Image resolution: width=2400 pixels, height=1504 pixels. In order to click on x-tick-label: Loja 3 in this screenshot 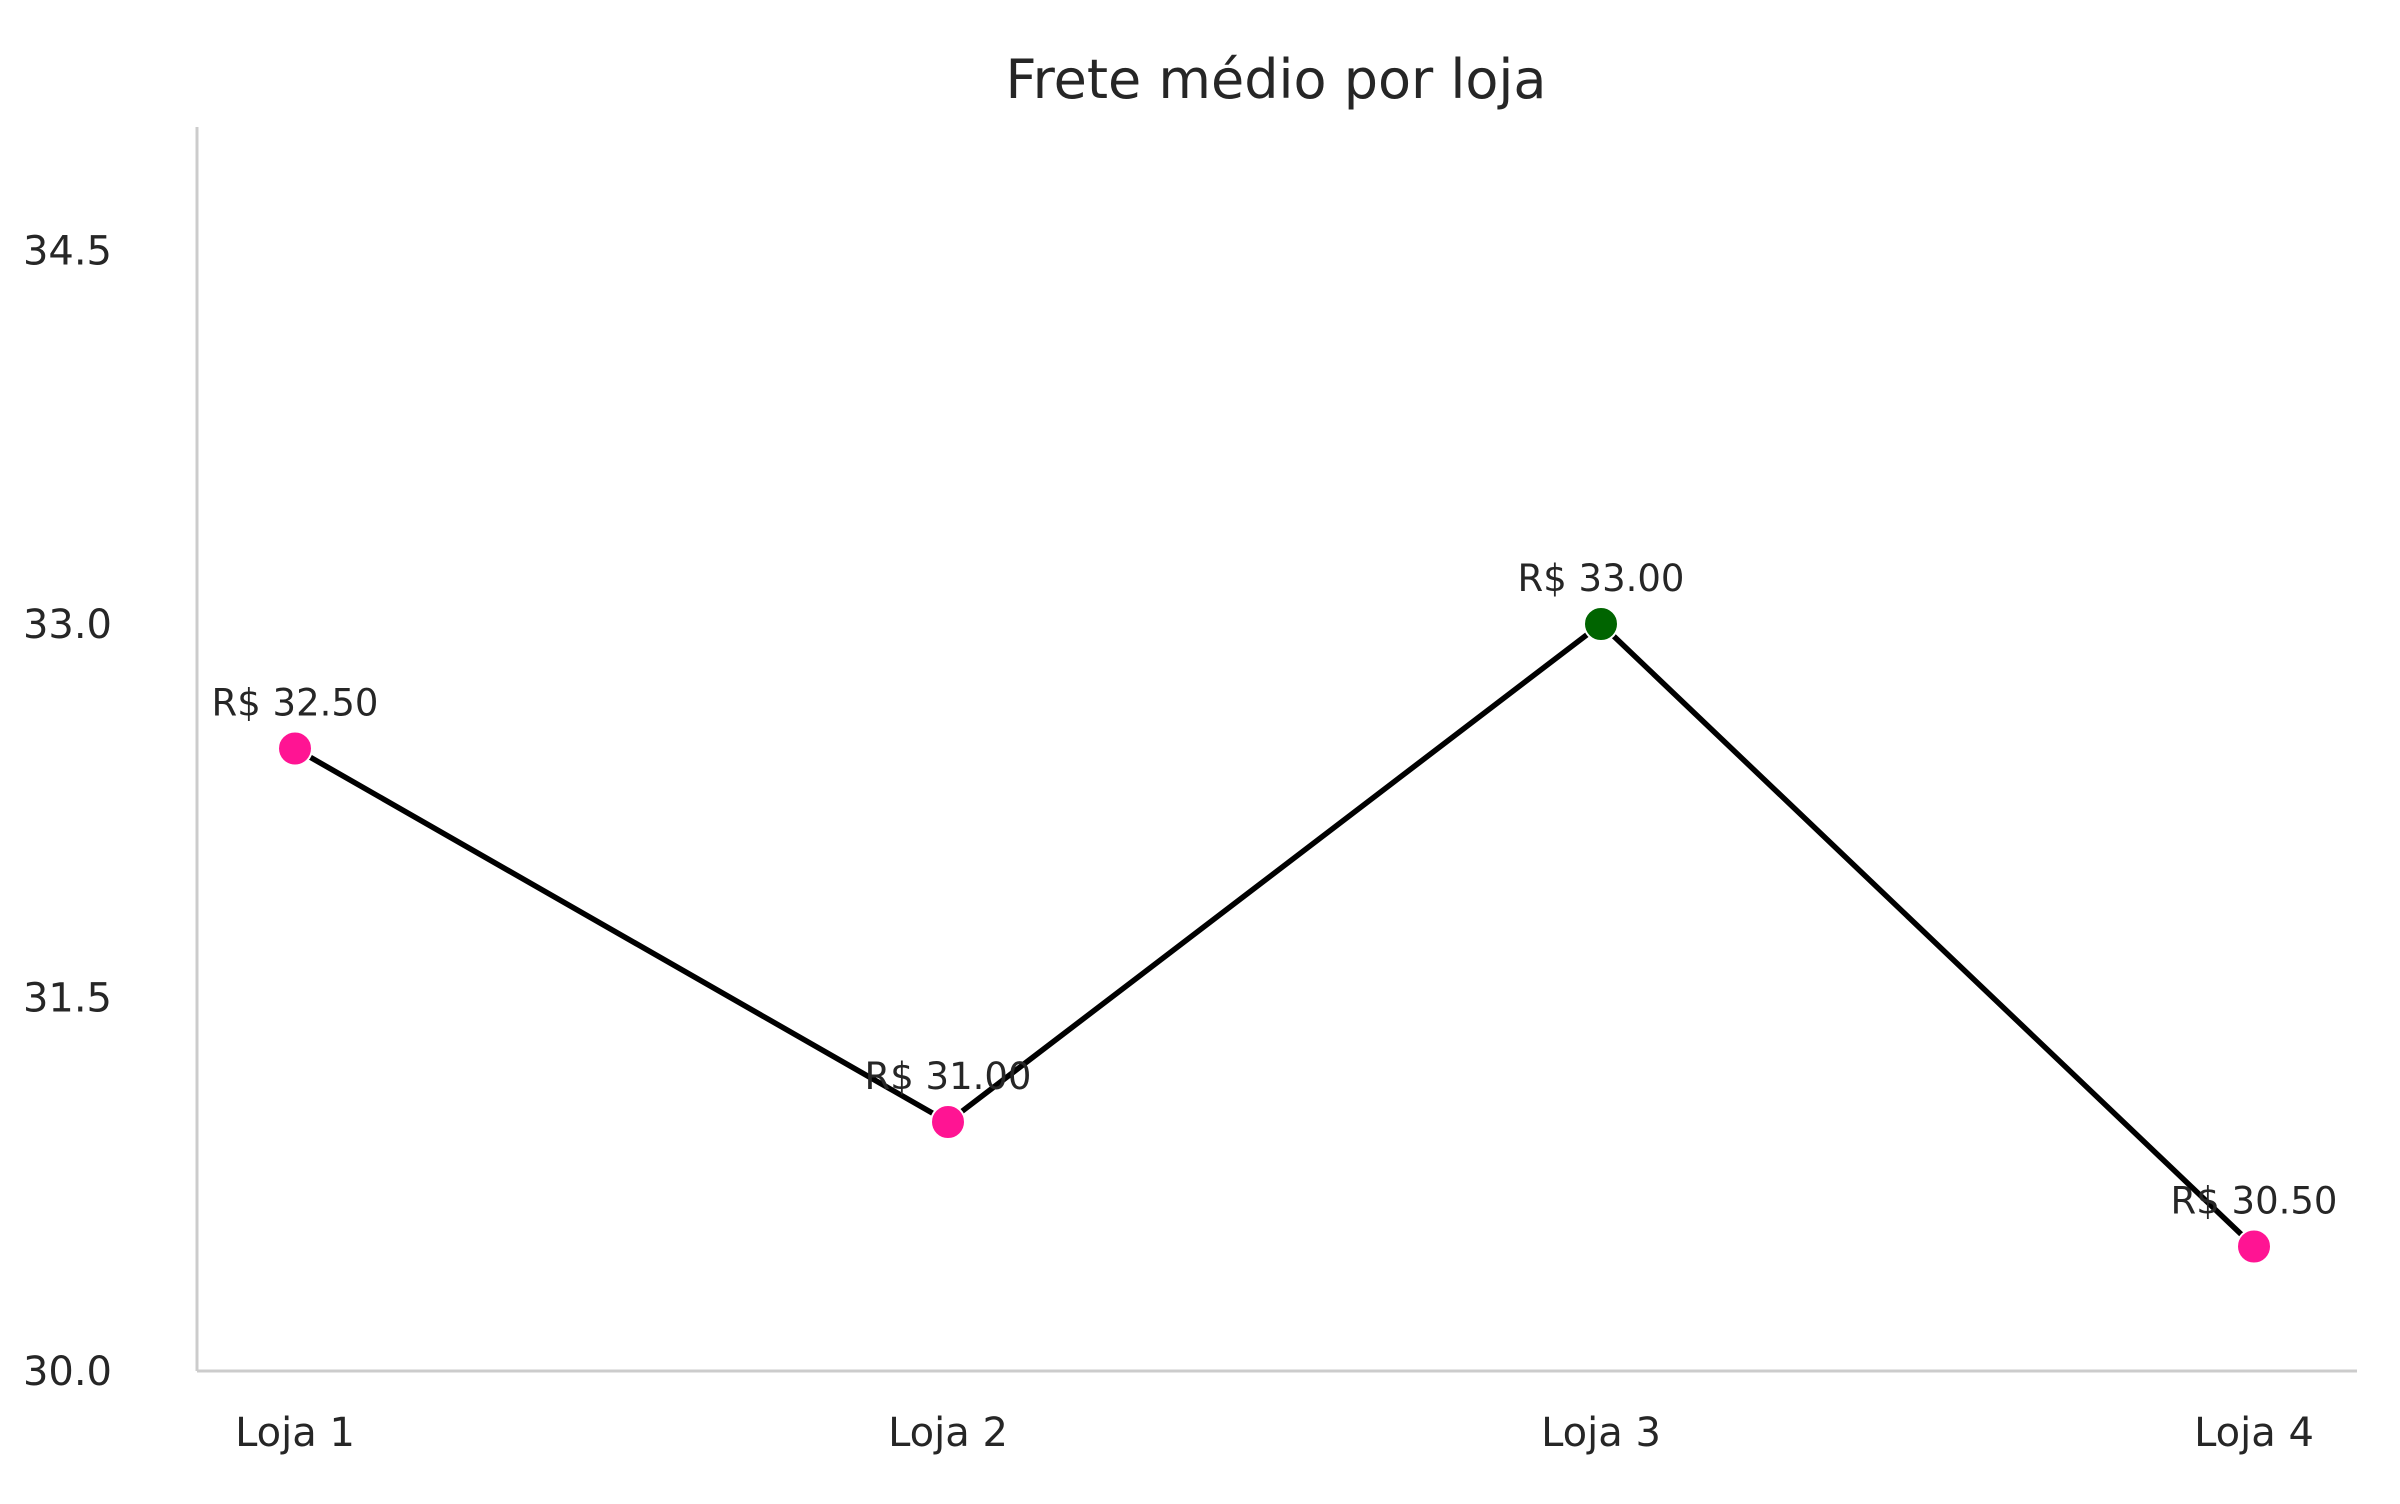, I will do `click(1601, 1433)`.